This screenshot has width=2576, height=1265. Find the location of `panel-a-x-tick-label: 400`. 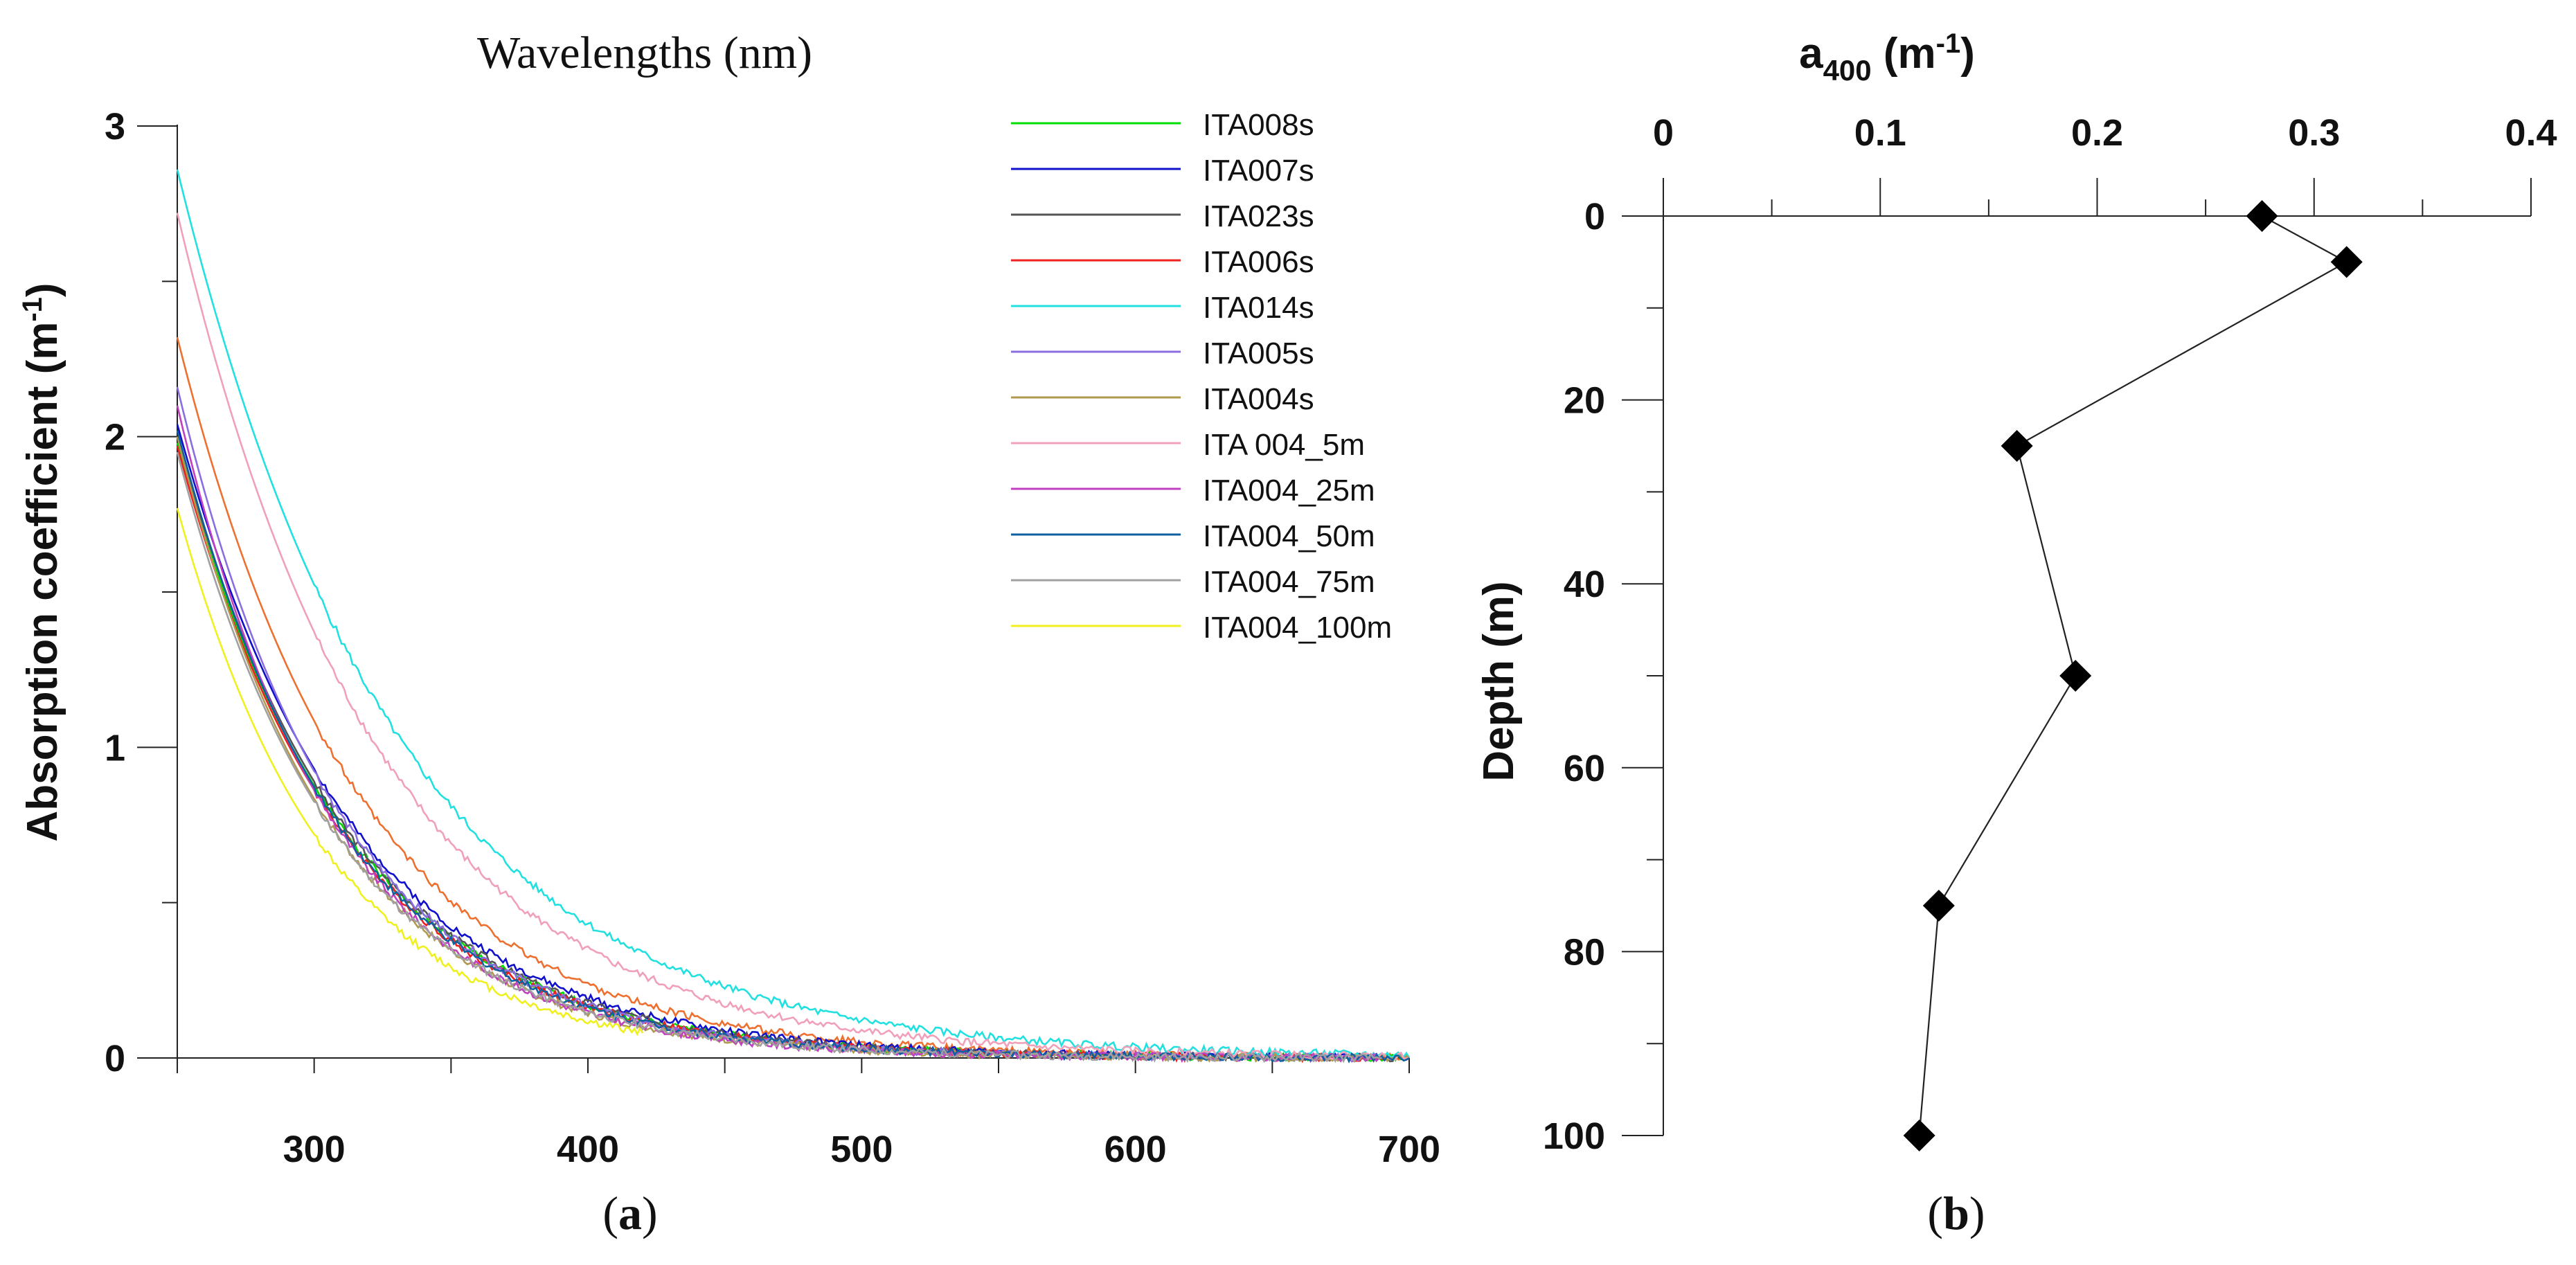

panel-a-x-tick-label: 400 is located at coordinates (588, 1149).